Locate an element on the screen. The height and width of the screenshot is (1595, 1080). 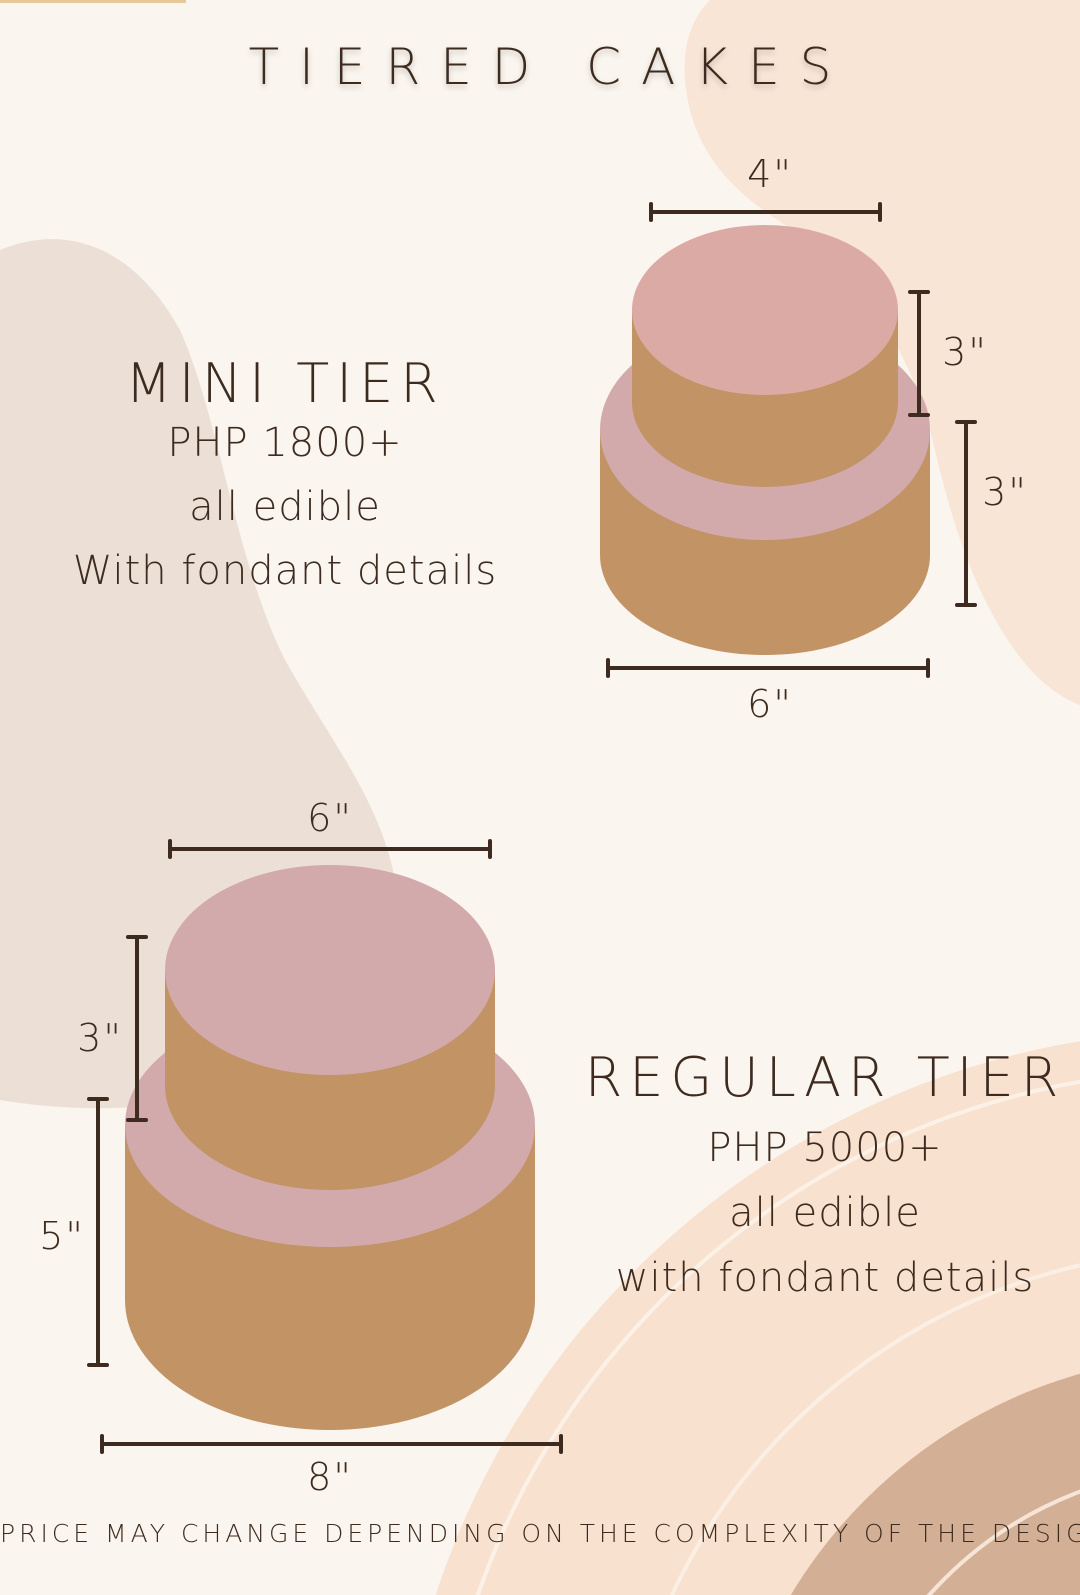
regular-tier-name: REGULAR TIER is located at coordinates (825, 1077).